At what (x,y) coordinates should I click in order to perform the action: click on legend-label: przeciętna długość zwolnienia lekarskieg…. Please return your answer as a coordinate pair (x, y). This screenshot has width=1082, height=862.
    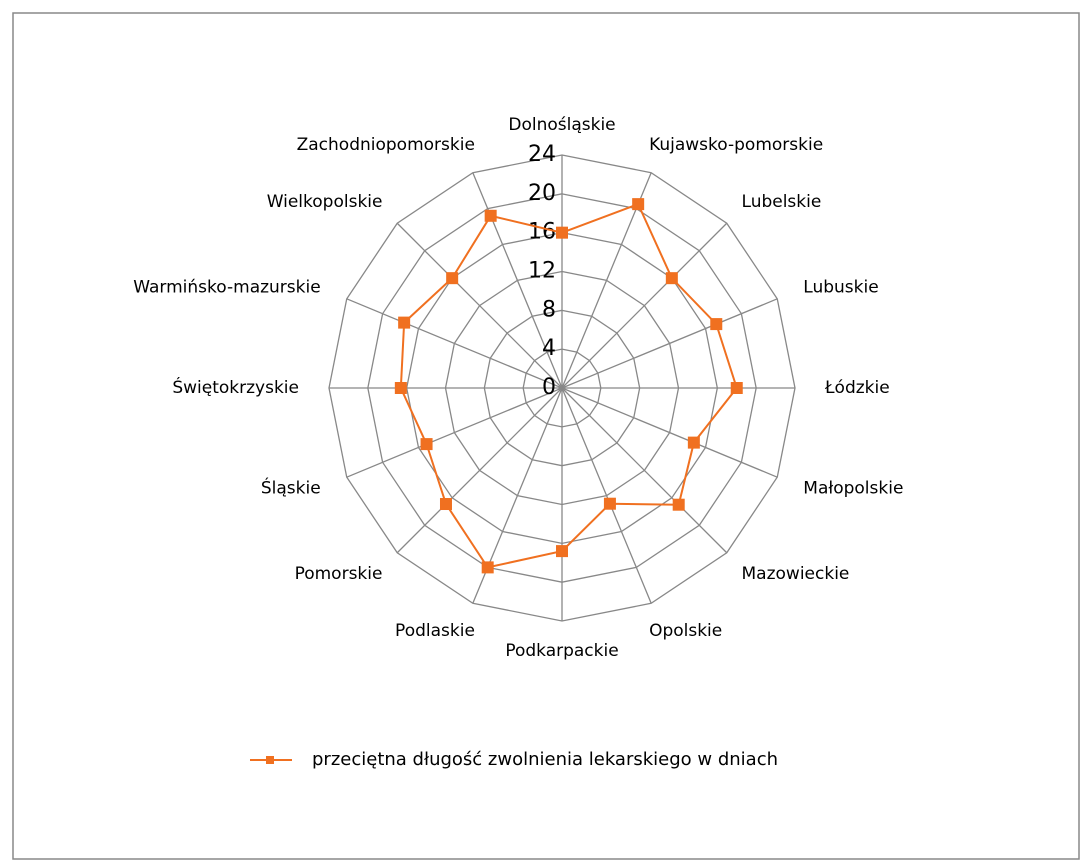
    Looking at the image, I should click on (545, 759).